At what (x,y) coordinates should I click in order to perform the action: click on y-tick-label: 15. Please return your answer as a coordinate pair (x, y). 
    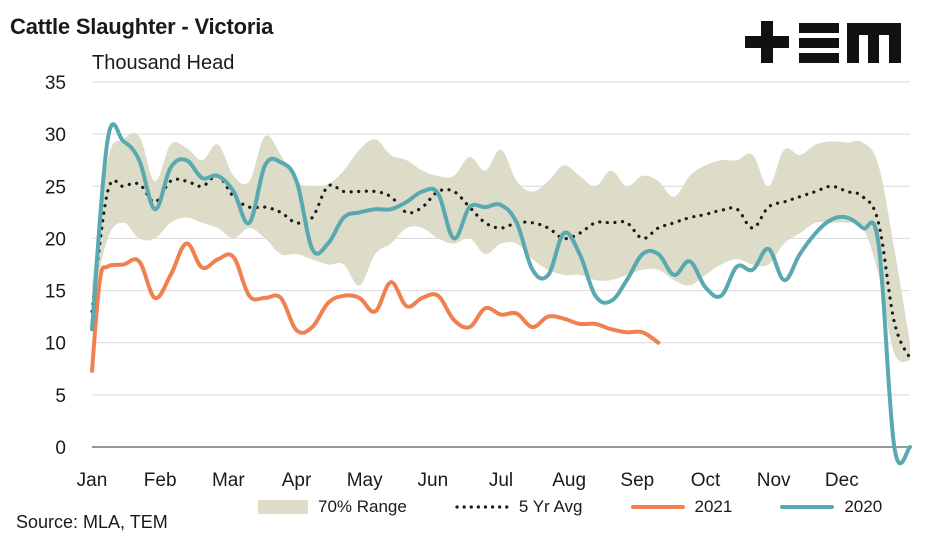
    Looking at the image, I should click on (55, 292).